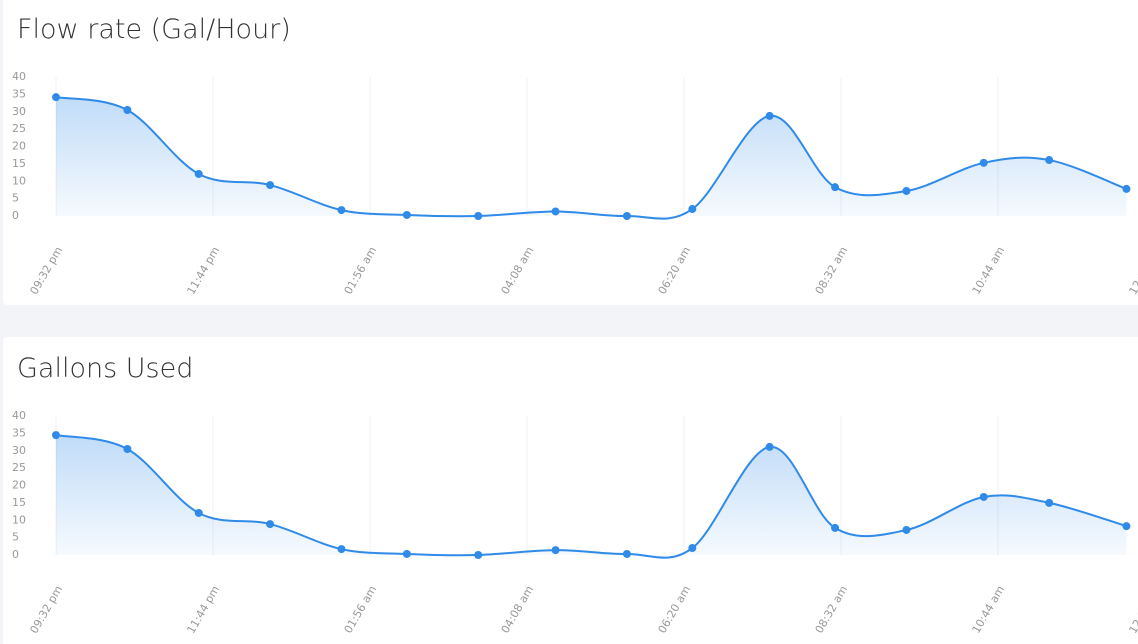 The image size is (1138, 644). I want to click on chart-title: Flow rate (Gal/Hour), so click(154, 29).